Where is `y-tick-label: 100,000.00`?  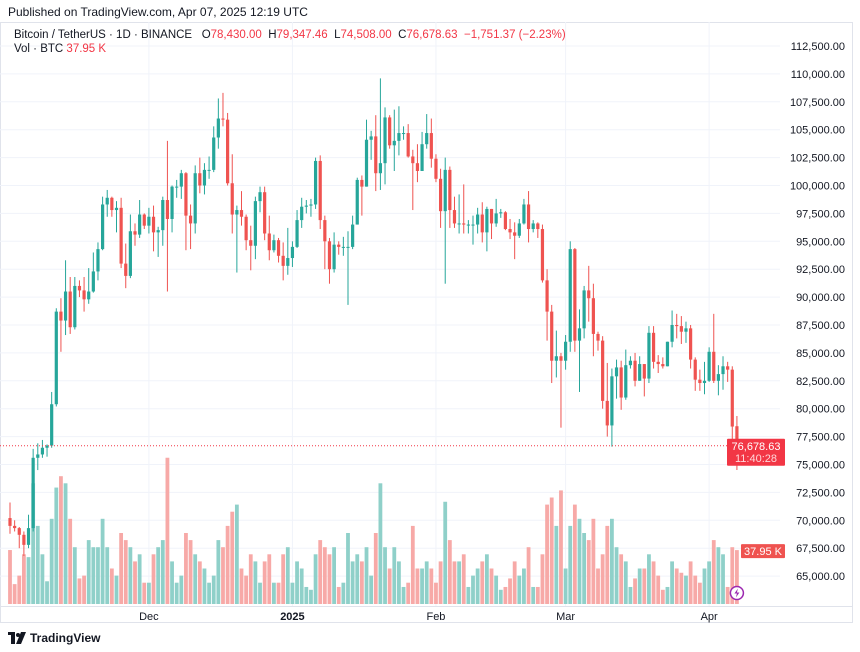 y-tick-label: 100,000.00 is located at coordinates (817, 187).